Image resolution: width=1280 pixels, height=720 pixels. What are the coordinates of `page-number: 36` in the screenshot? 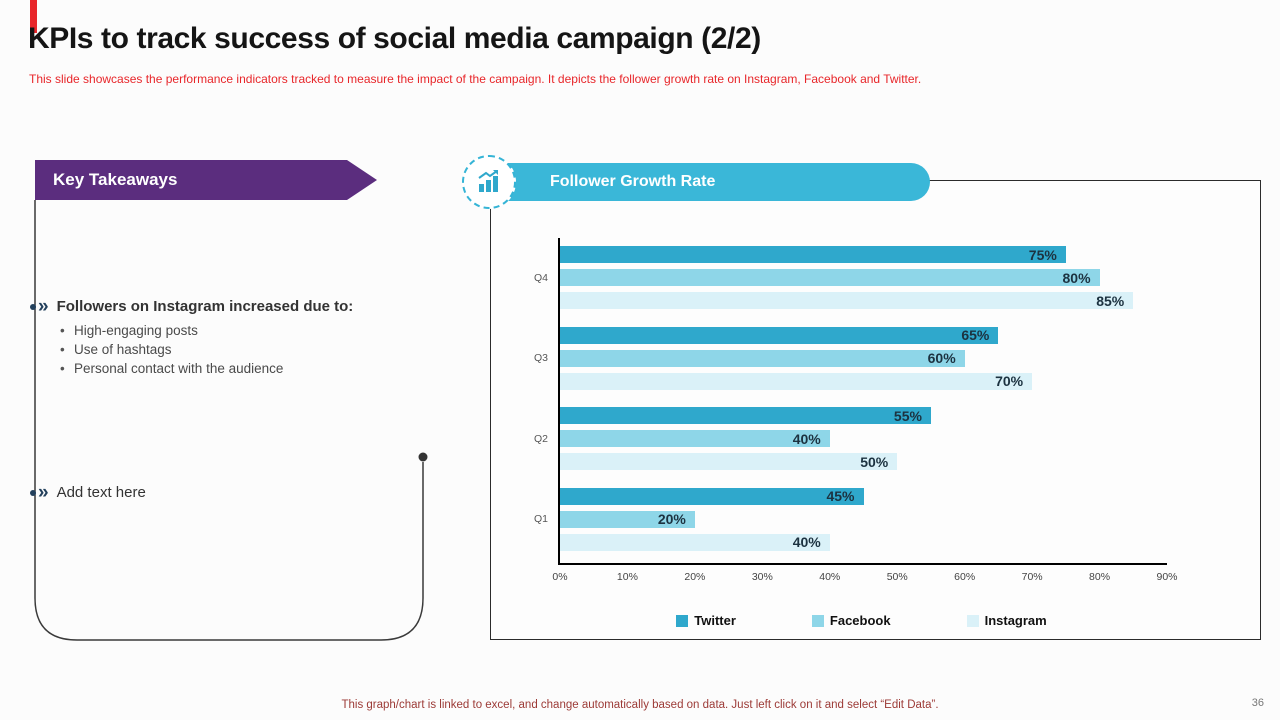 It's located at (1257, 703).